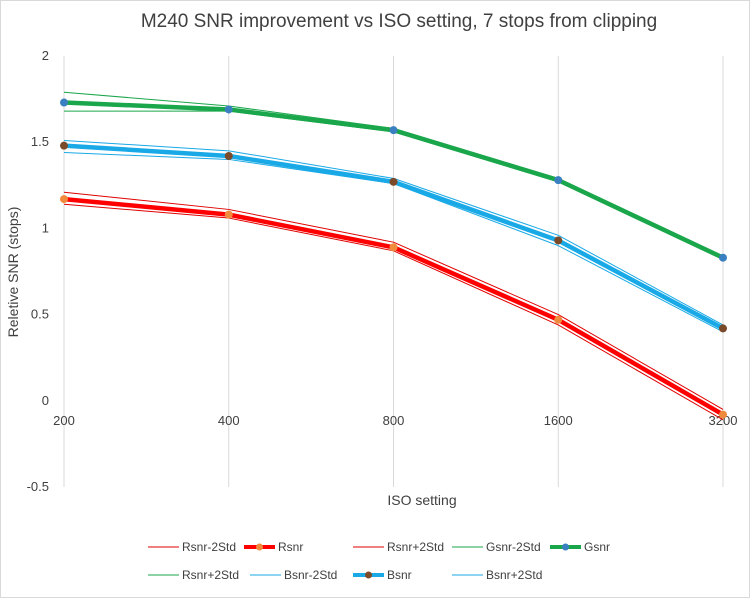  What do you see at coordinates (45, 227) in the screenshot?
I see `y-tick-label: 1` at bounding box center [45, 227].